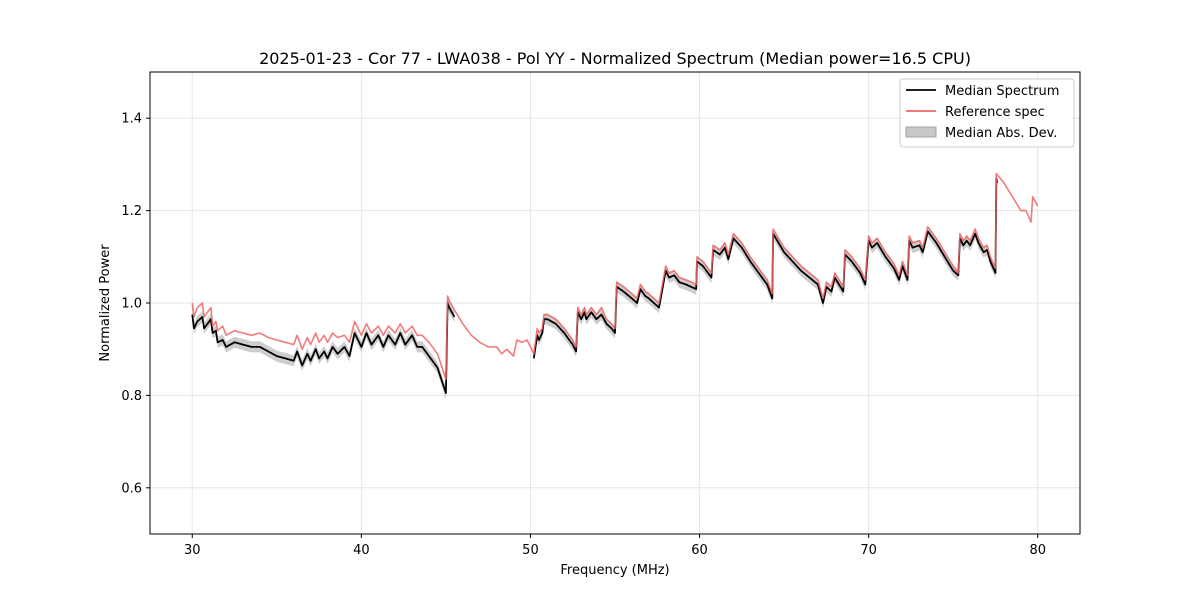 This screenshot has height=600, width=1200. I want to click on y-tick-label: 0.8, so click(131, 396).